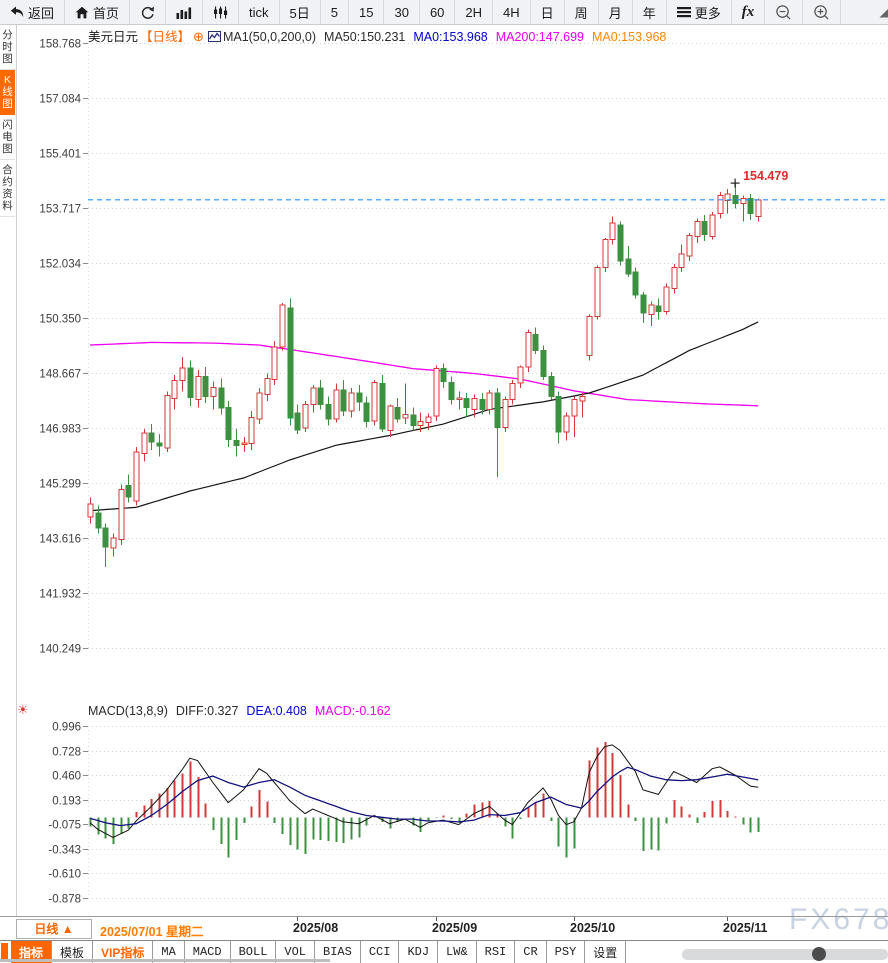 This screenshot has height=963, width=888. What do you see at coordinates (784, 12) in the screenshot?
I see `zoom-out-icon-button` at bounding box center [784, 12].